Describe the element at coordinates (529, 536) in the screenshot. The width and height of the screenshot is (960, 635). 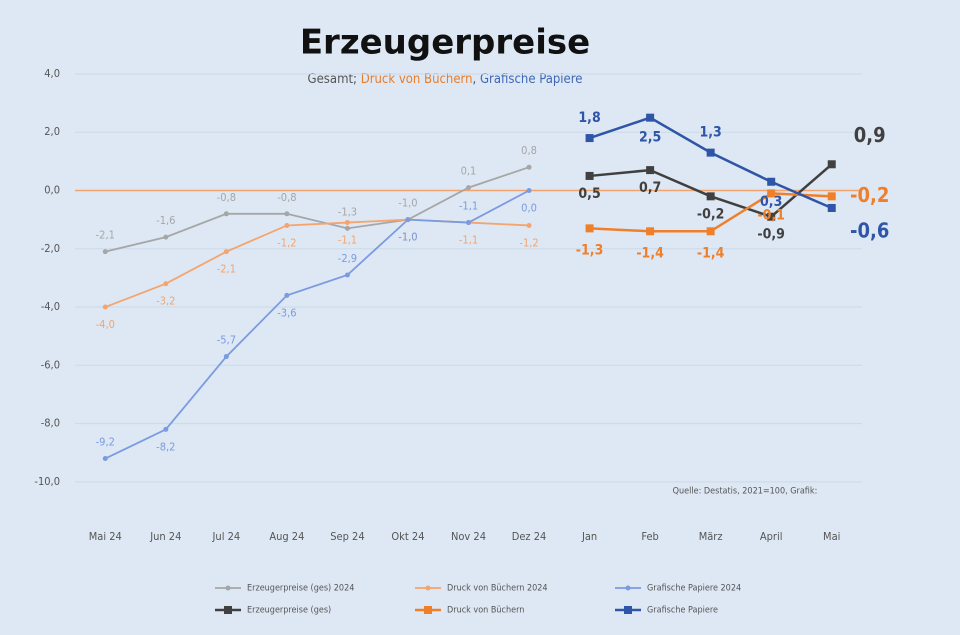
I see `x-tick-label: Dez 24` at that location.